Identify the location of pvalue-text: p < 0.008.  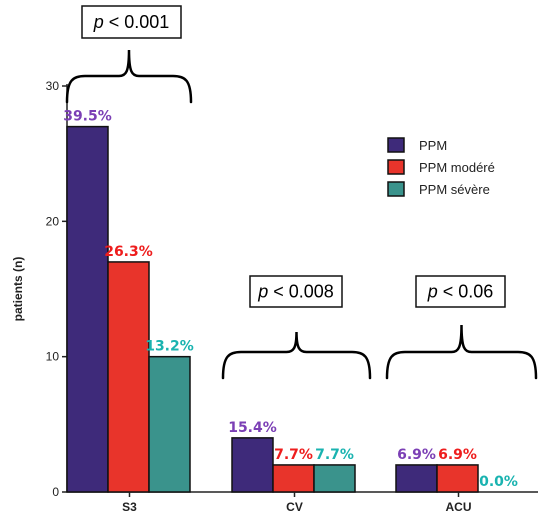
(295, 292).